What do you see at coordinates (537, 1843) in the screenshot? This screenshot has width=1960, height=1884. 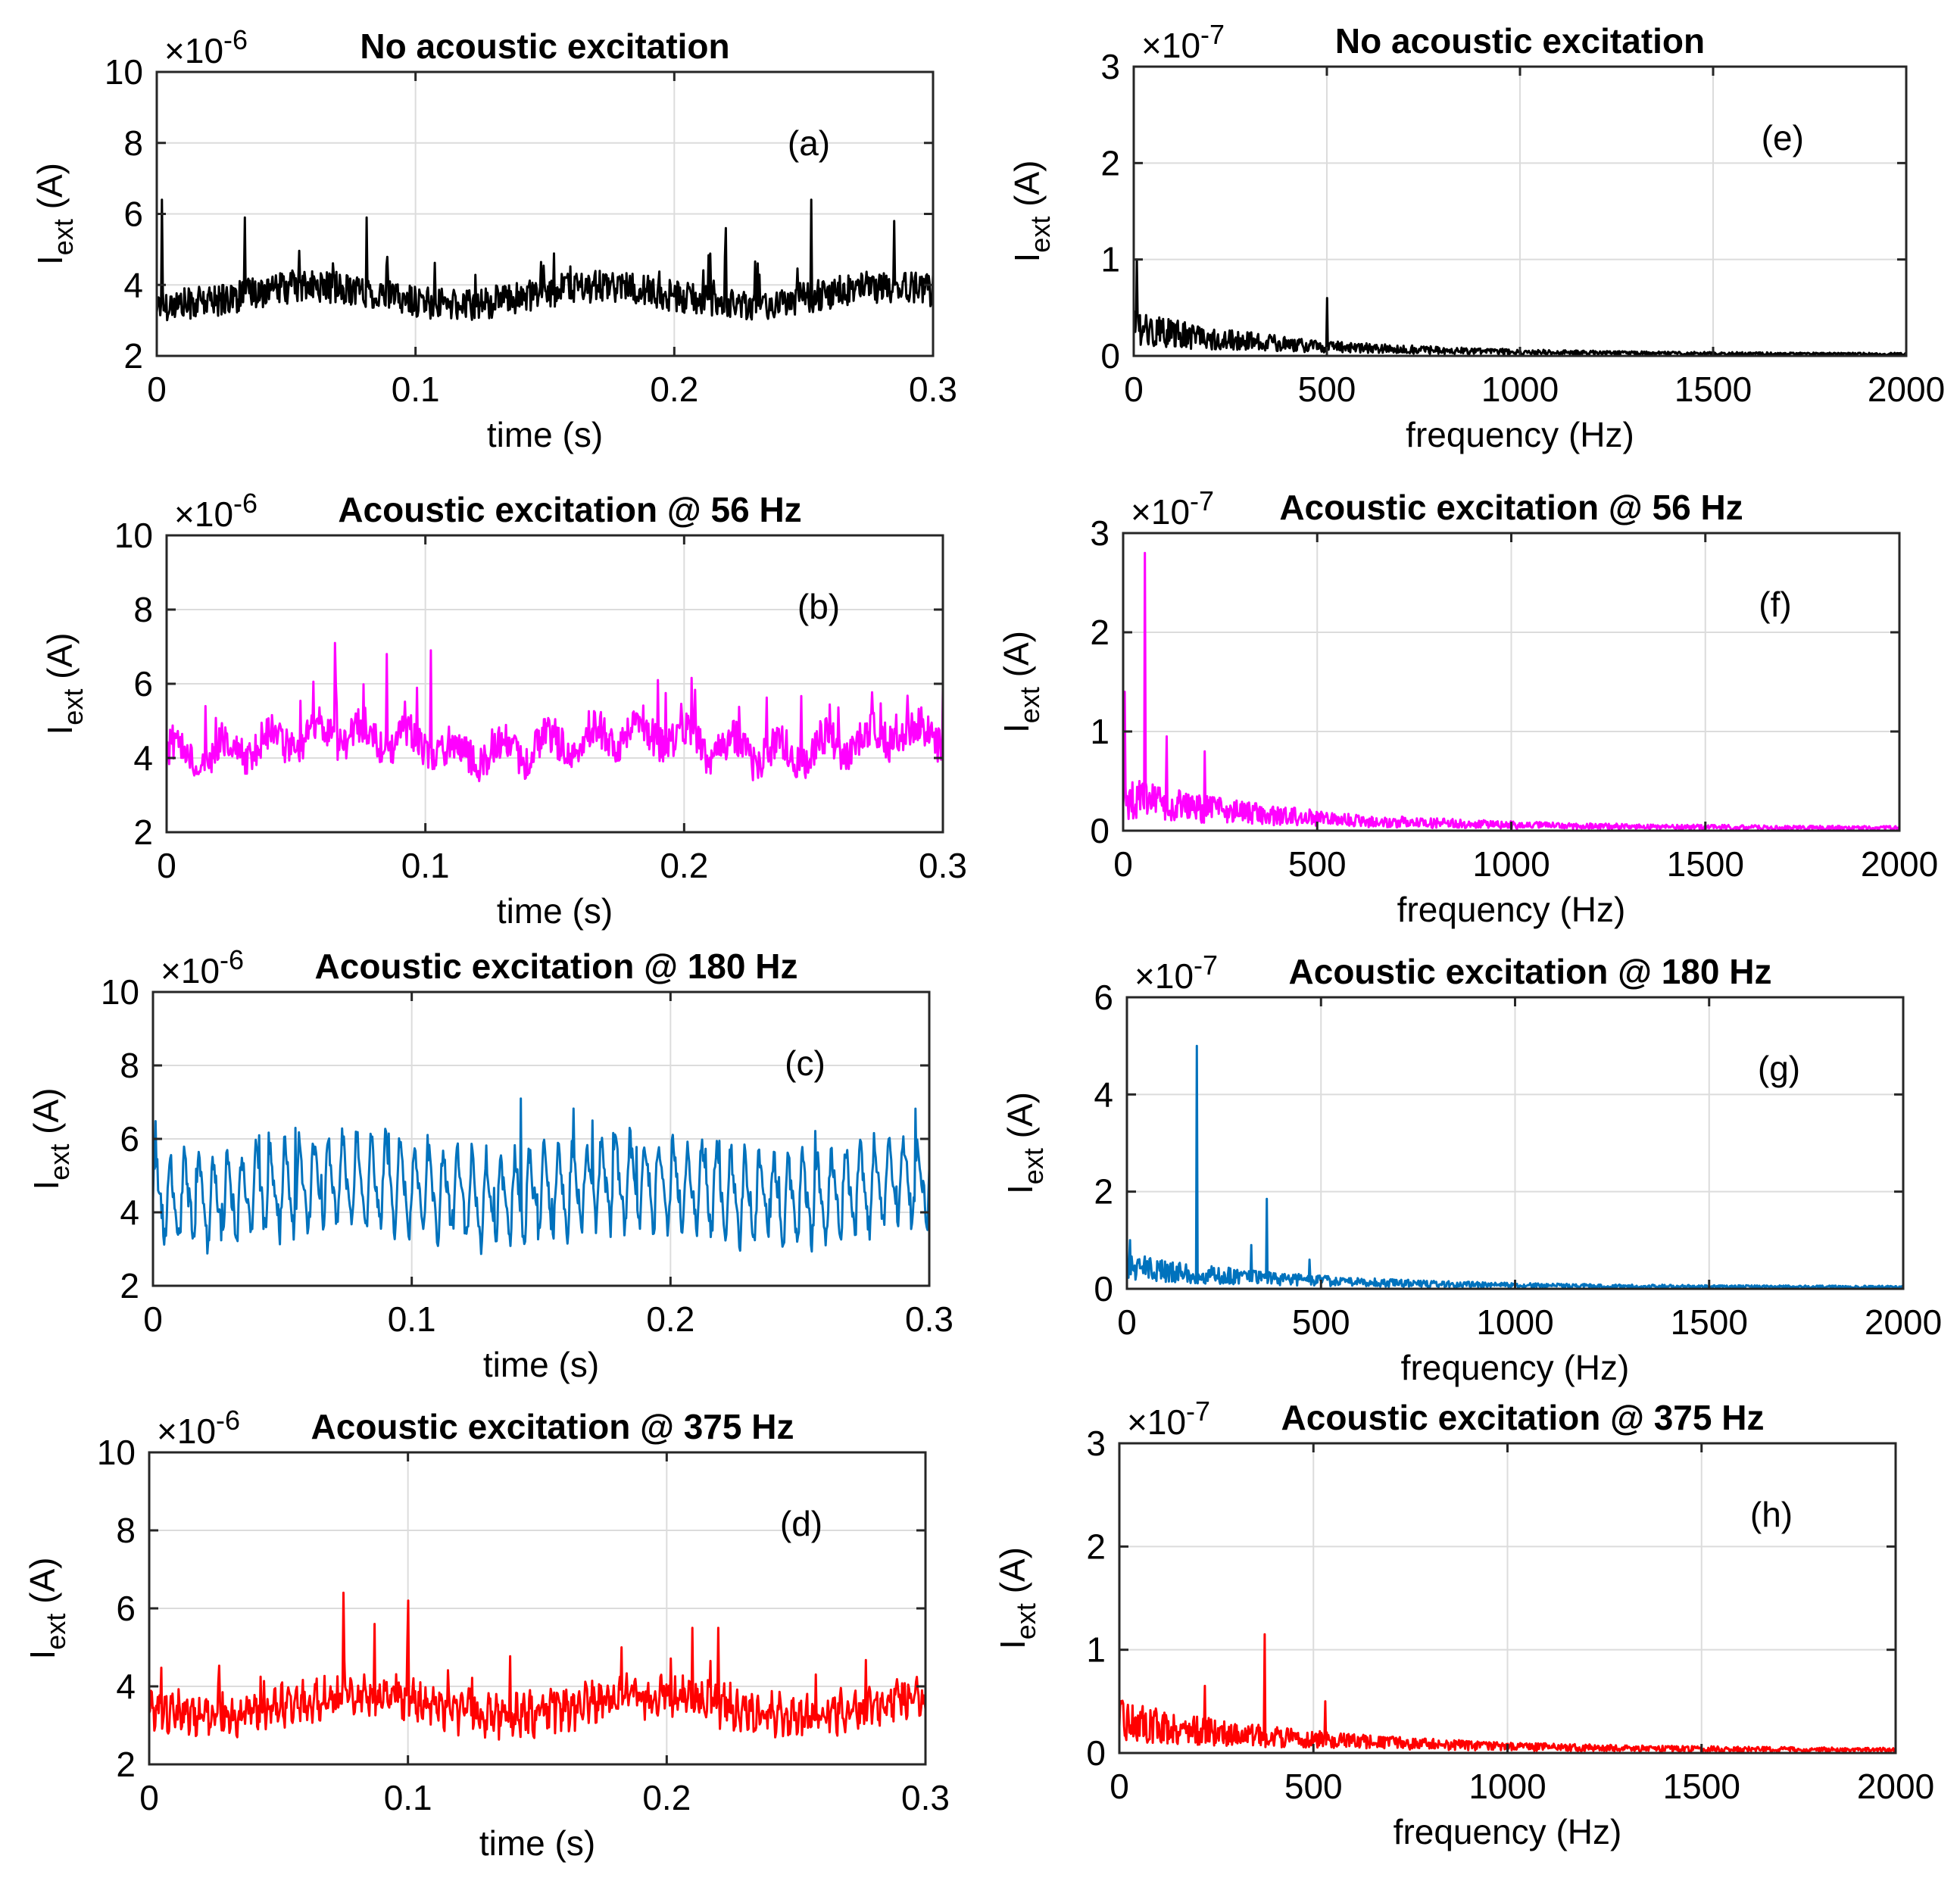 I see `x-axis-label-d: time (s)` at bounding box center [537, 1843].